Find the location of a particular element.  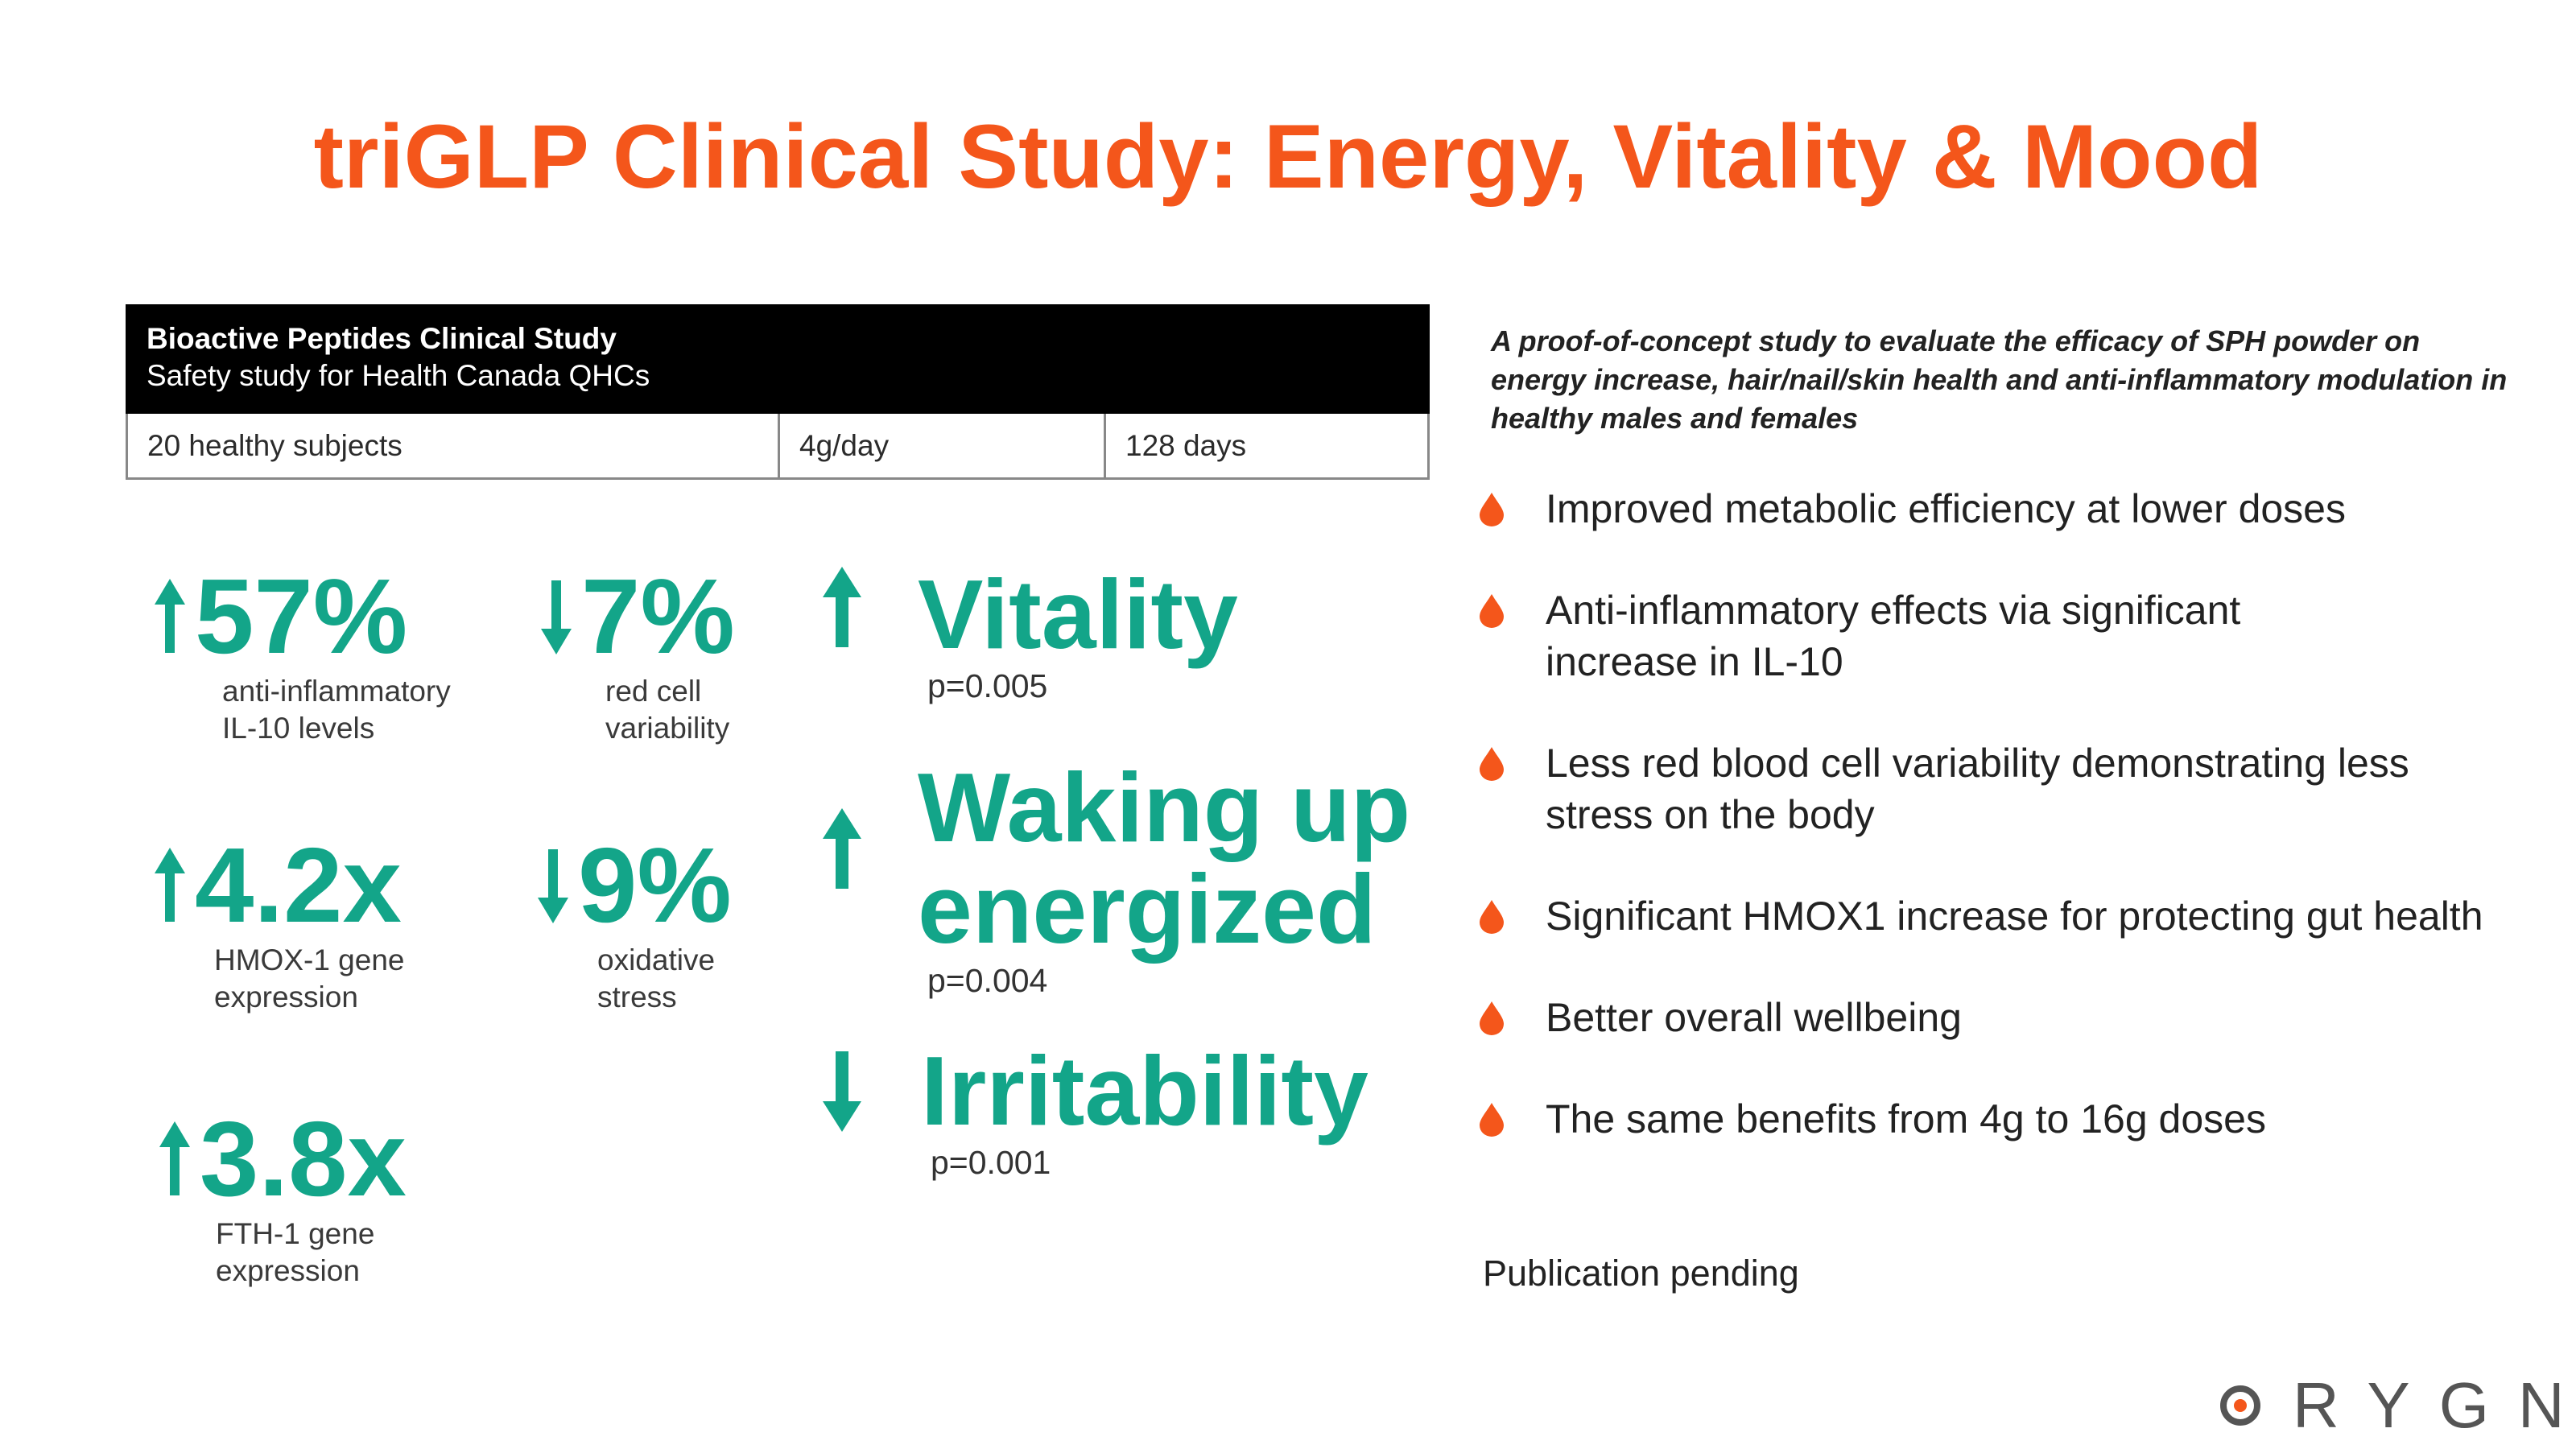

stat-hmox1: 4.2x HMOX-1 gene expression is located at coordinates (279, 923).